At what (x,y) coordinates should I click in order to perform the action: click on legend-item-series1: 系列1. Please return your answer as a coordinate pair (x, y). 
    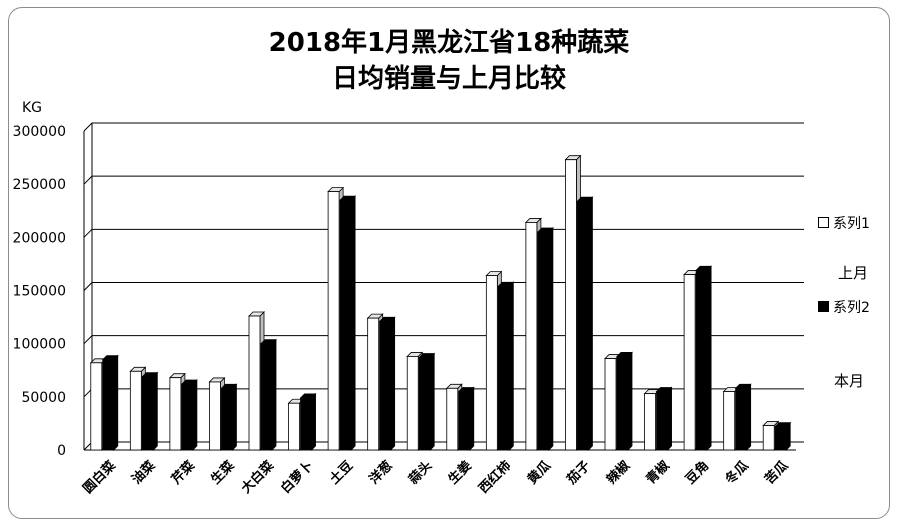
    Looking at the image, I should click on (844, 223).